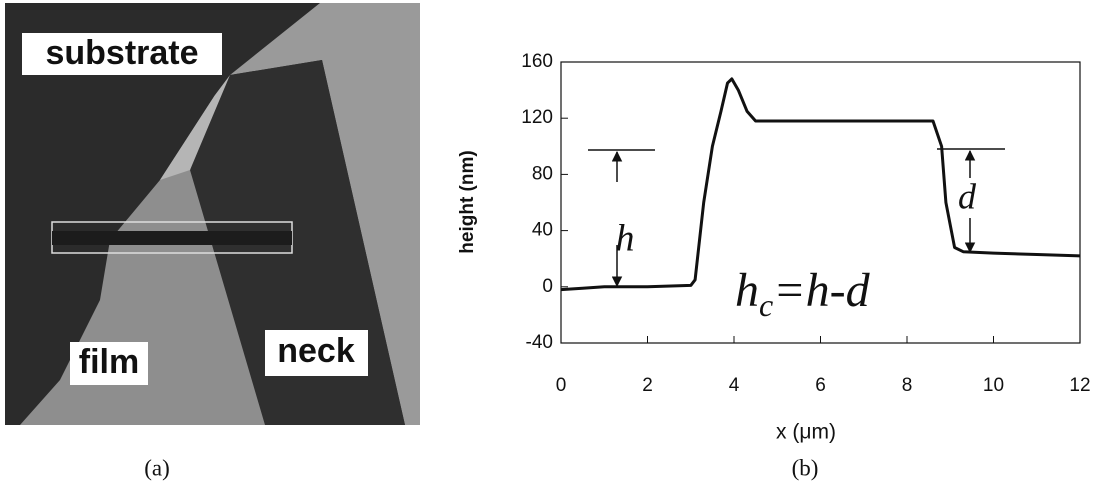  What do you see at coordinates (542, 173) in the screenshot?
I see `y-tick-label: 80` at bounding box center [542, 173].